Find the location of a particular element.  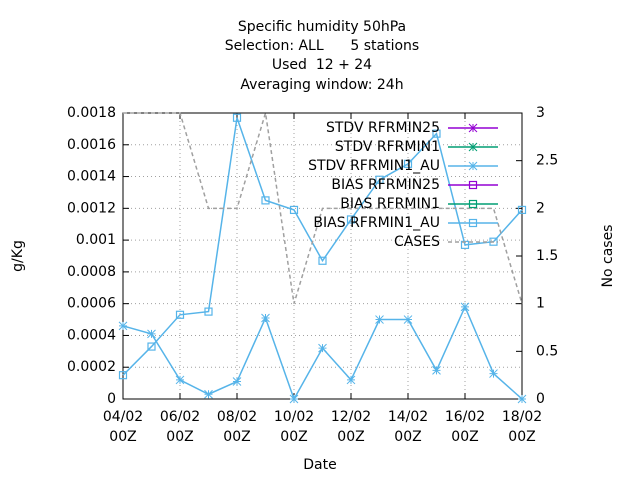

y2-tick-label: 1 is located at coordinates (540, 304).